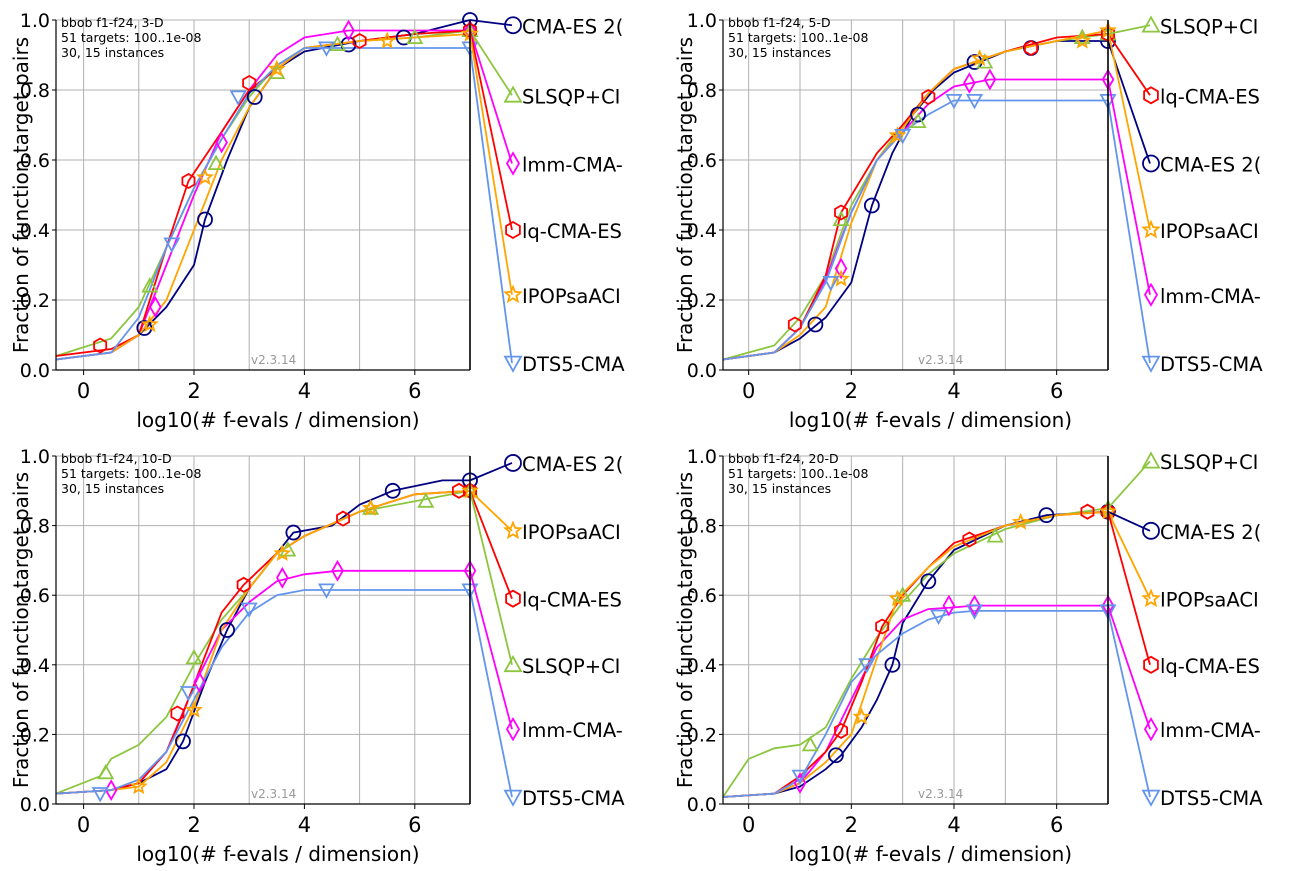  I want to click on legend-connector-dts, so click(491, 205).